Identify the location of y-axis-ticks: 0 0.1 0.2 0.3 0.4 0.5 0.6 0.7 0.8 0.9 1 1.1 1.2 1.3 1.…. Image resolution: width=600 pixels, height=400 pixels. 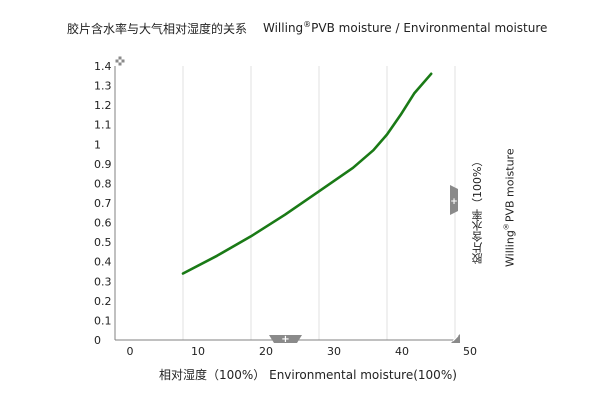
(103, 203).